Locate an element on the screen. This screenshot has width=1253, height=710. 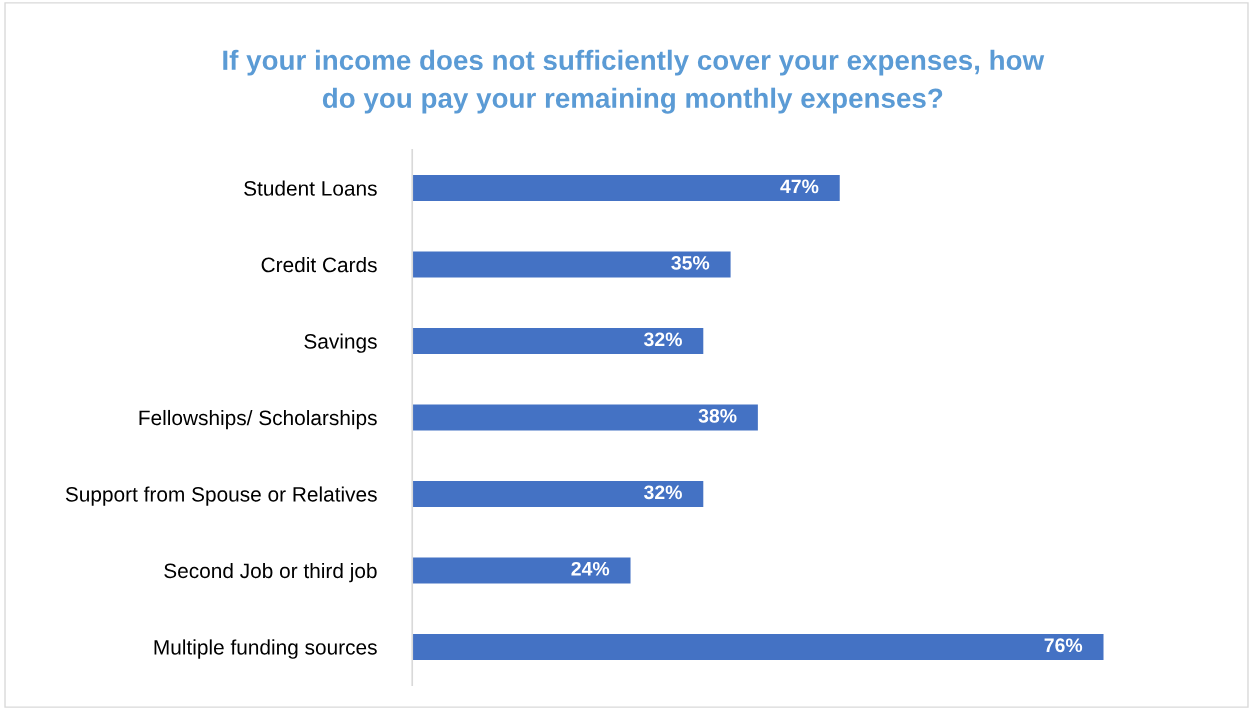
y-tick-label: Fellowships/ Scholarships is located at coordinates (258, 419).